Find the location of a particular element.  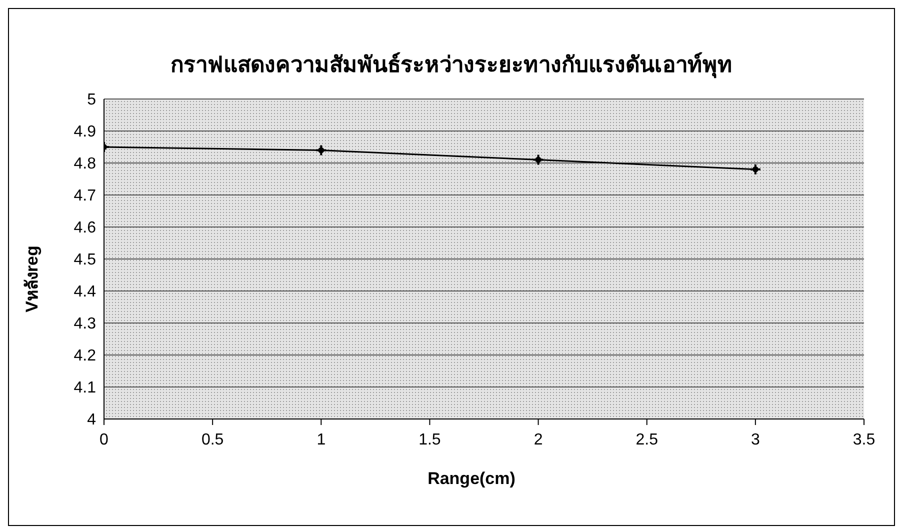

y-tick-label: 4.7 is located at coordinates (85, 196).